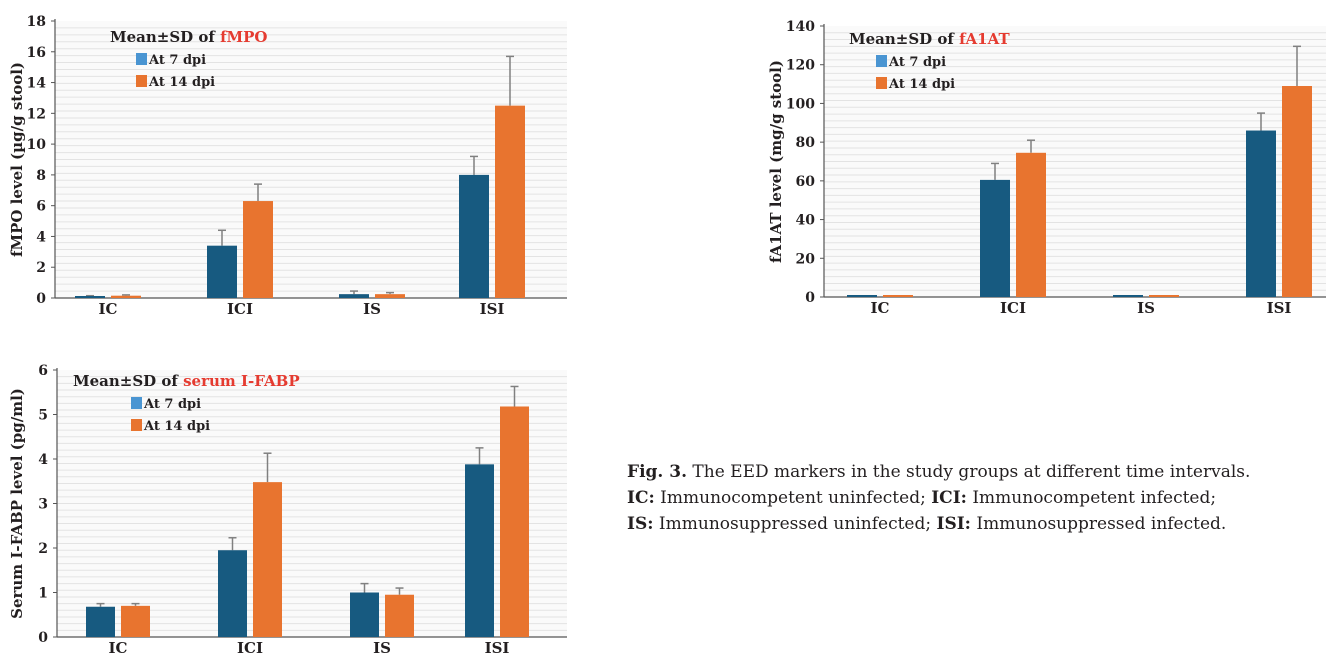  I want to click on chart-title-marker: fA1AT, so click(984, 39).